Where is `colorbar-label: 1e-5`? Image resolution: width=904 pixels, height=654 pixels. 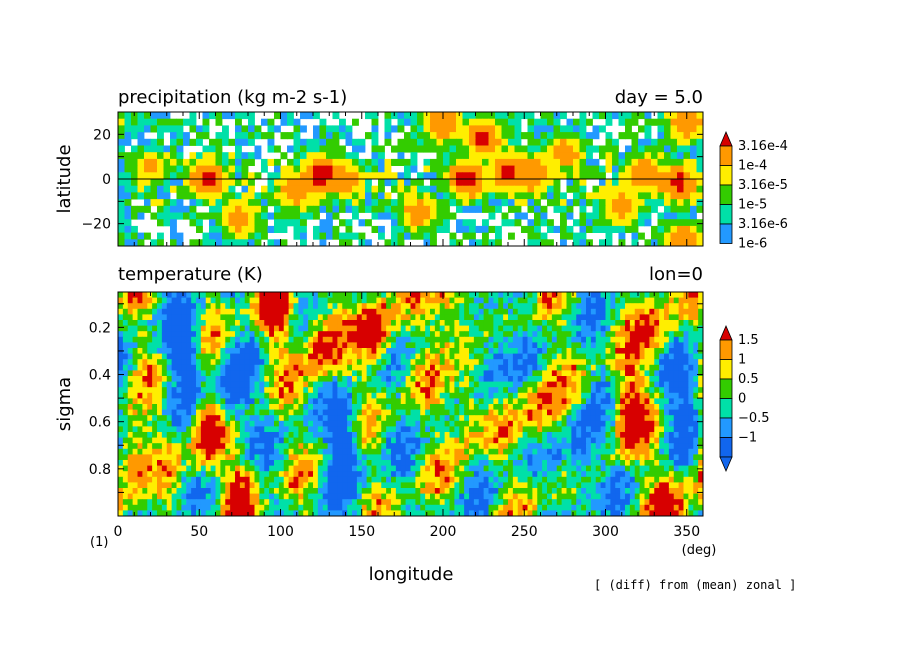
colorbar-label: 1e-5 is located at coordinates (752, 205).